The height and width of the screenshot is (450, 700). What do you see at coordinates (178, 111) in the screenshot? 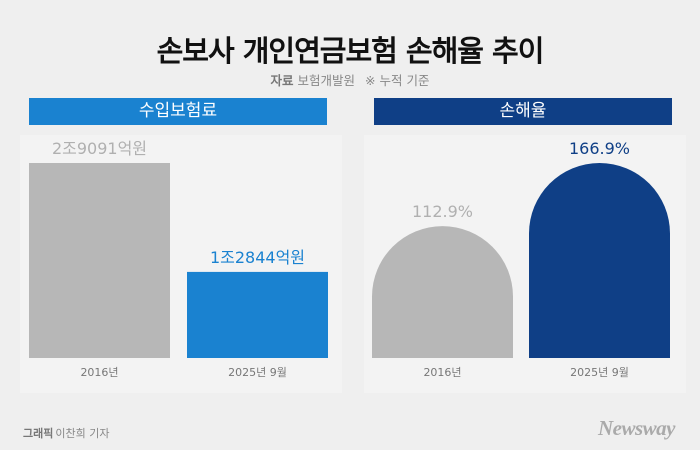
I see `panel-header-premium: 수입보험료` at bounding box center [178, 111].